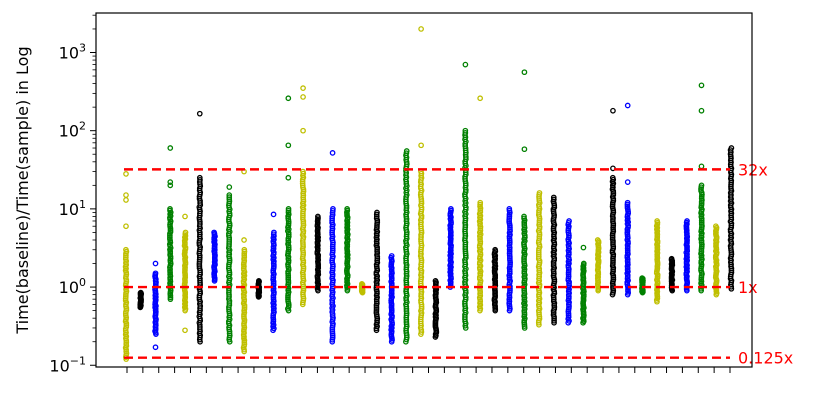 This screenshot has width=815, height=416. I want to click on y-tick-label: 10¹, so click(72, 208).